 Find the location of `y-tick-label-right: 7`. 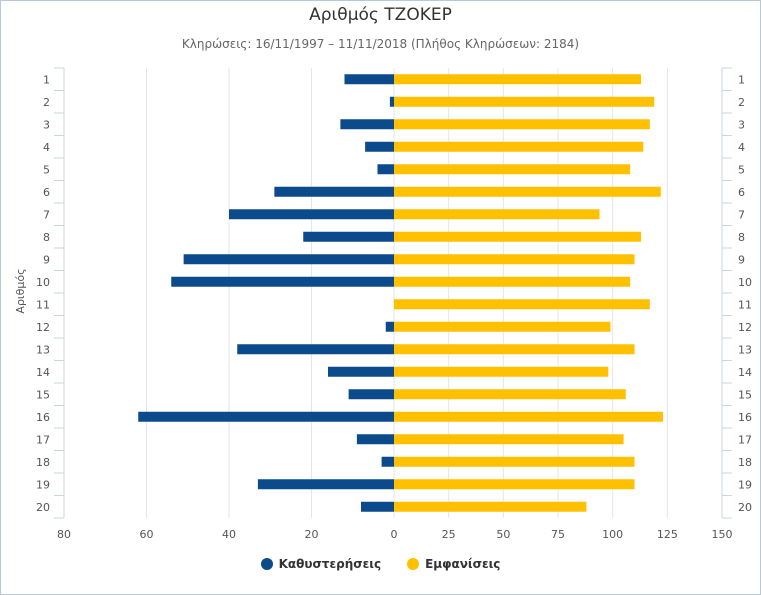

y-tick-label-right: 7 is located at coordinates (741, 214).